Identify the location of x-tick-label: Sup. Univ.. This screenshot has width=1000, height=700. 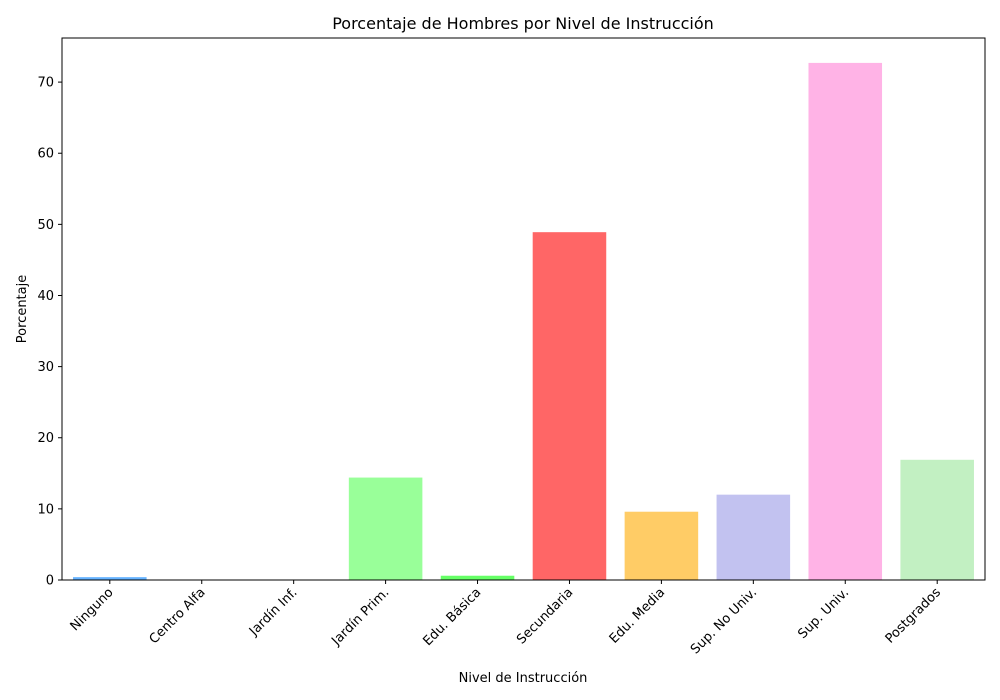
(823, 613).